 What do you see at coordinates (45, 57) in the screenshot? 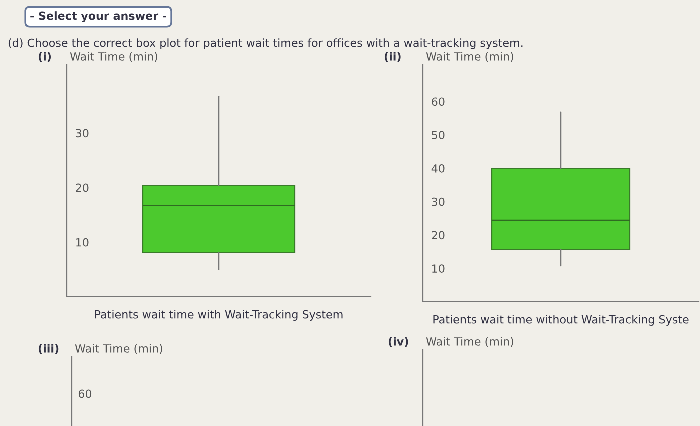
I see `chart-title: (i)` at bounding box center [45, 57].